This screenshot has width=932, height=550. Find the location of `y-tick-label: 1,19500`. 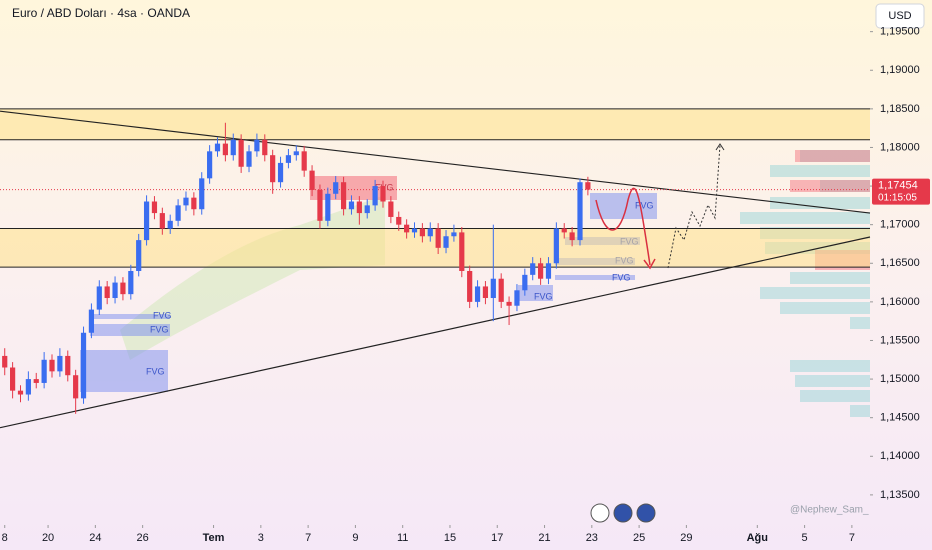

y-tick-label: 1,19500 is located at coordinates (900, 32).